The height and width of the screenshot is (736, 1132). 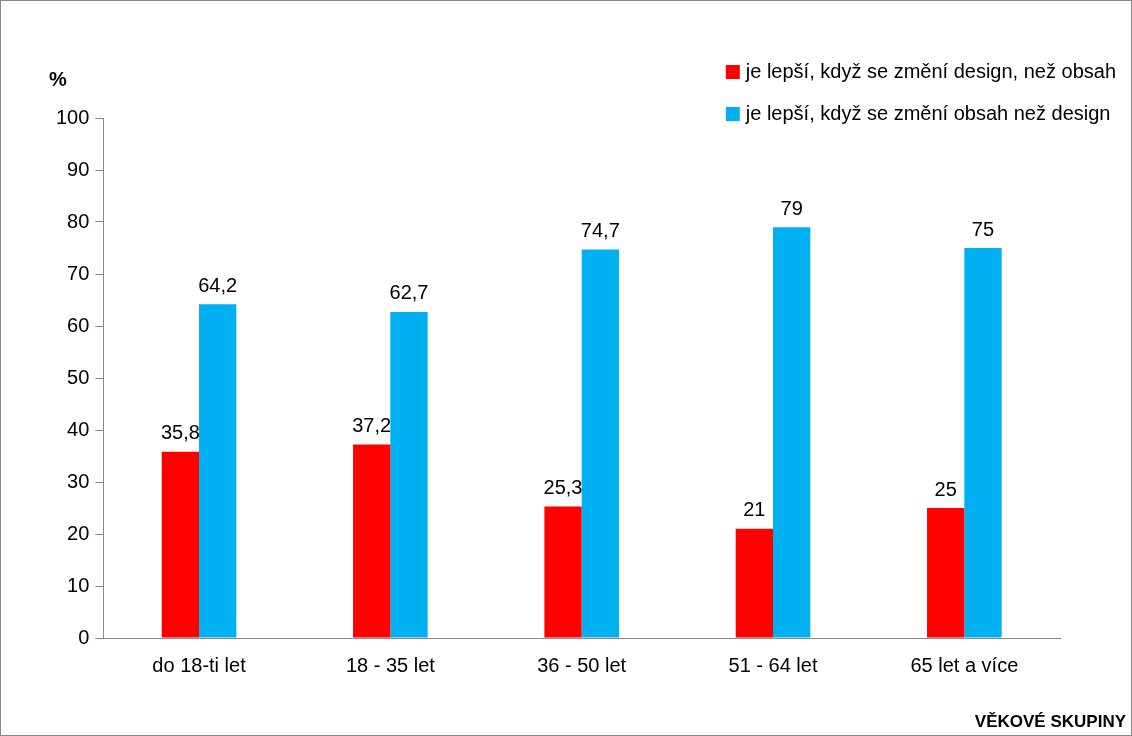 I want to click on data-label: 79, so click(x=791, y=207).